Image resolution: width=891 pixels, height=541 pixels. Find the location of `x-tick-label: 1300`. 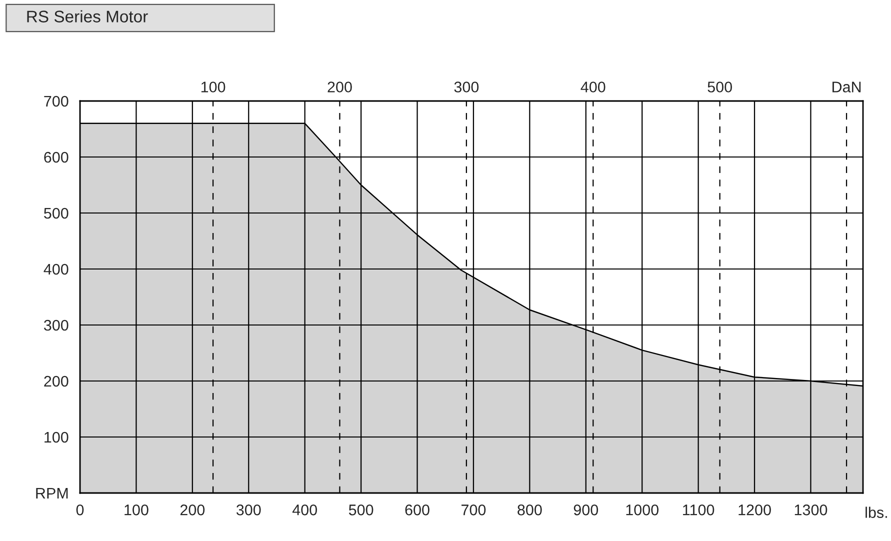

x-tick-label: 1300 is located at coordinates (811, 510).